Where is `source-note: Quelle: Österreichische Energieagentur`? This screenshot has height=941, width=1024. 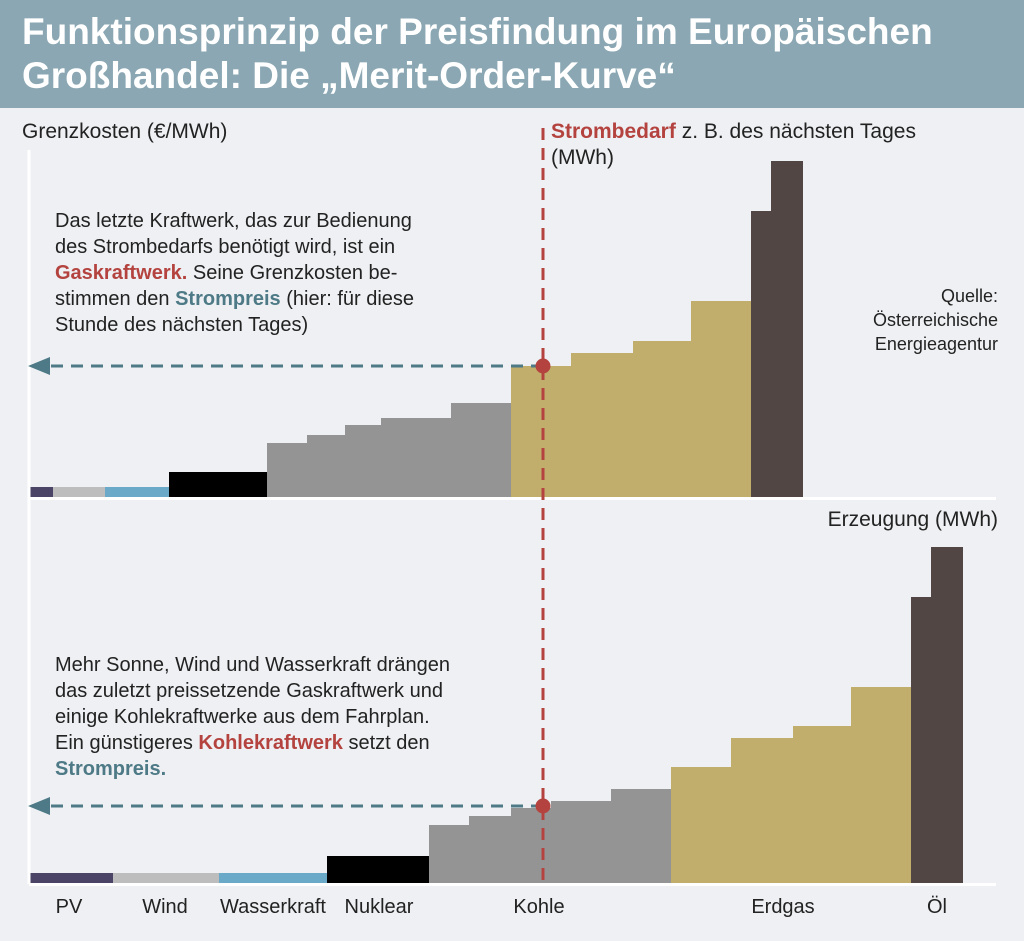
source-note: Quelle: Österreichische Energieagentur is located at coordinates (935, 320).